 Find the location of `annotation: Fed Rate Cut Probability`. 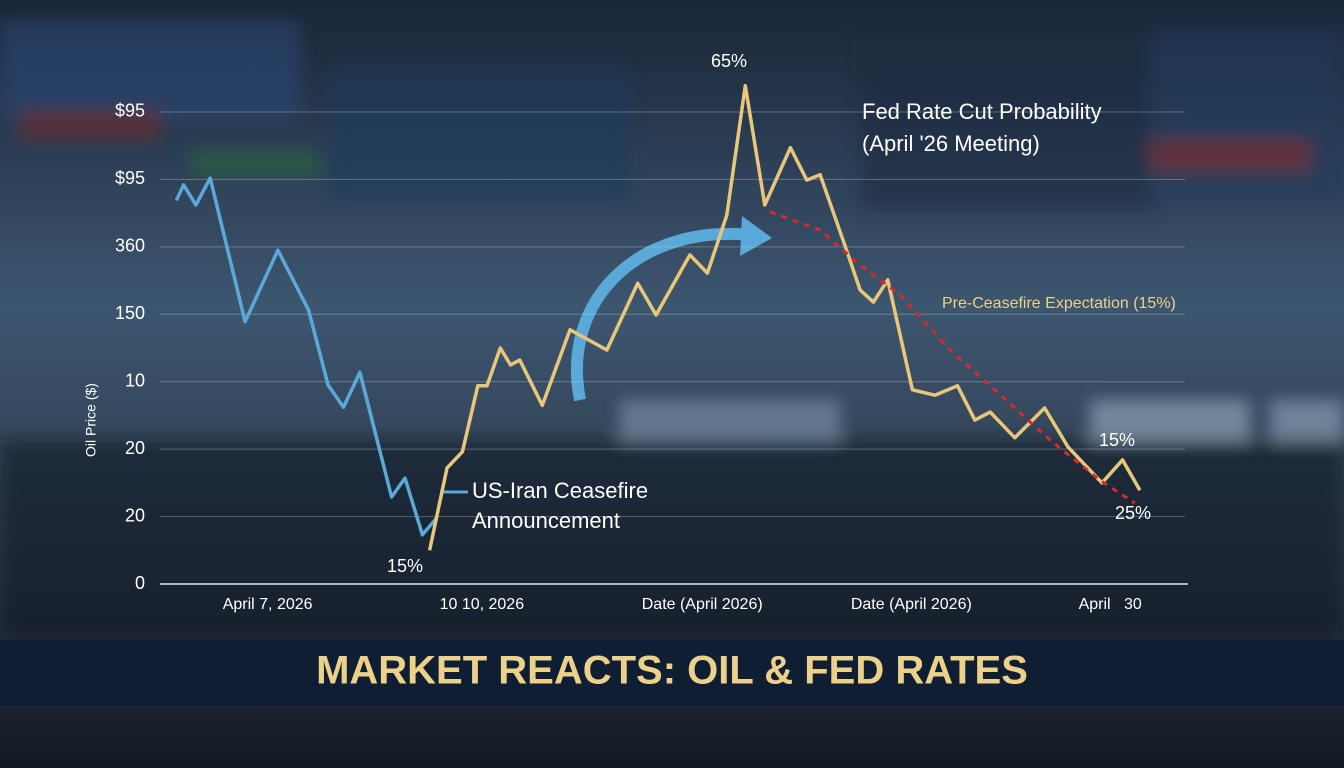

annotation: Fed Rate Cut Probability is located at coordinates (982, 111).